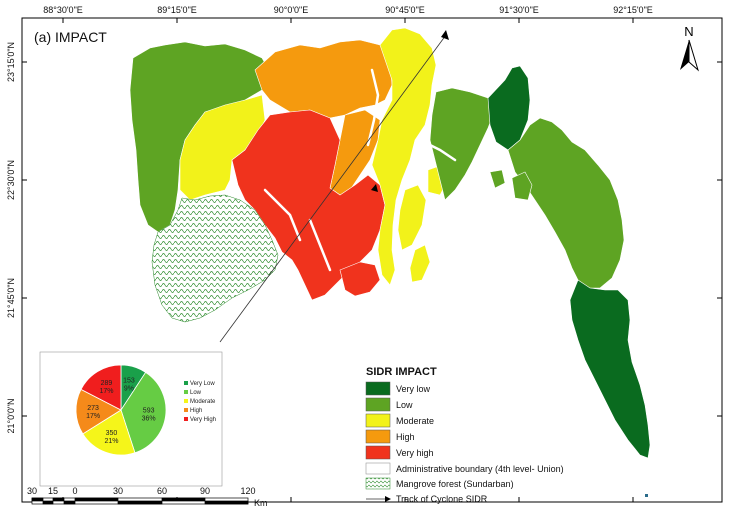 This screenshot has width=730, height=525. Describe the element at coordinates (378, 404) in the screenshot. I see `legend-swatch-low` at that location.